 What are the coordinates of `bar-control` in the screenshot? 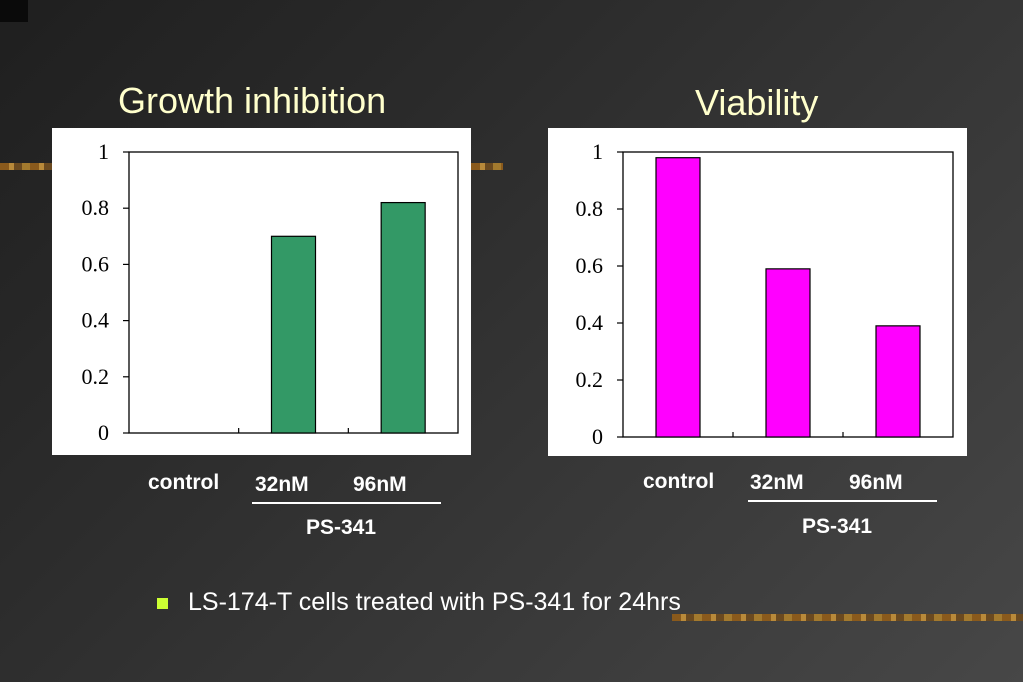 It's located at (678, 297).